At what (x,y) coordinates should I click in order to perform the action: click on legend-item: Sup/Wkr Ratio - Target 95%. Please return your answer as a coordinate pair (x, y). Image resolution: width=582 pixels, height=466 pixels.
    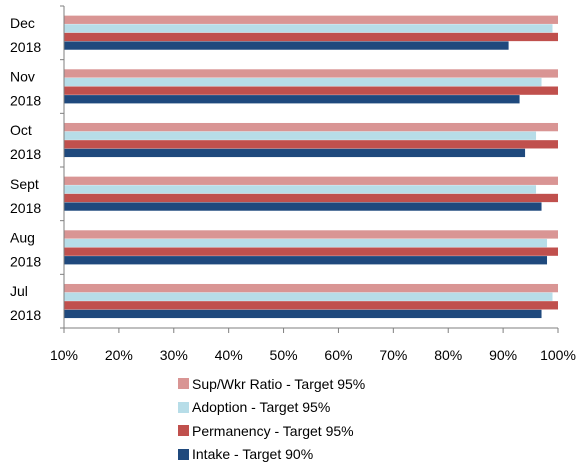
    Looking at the image, I should click on (271, 384).